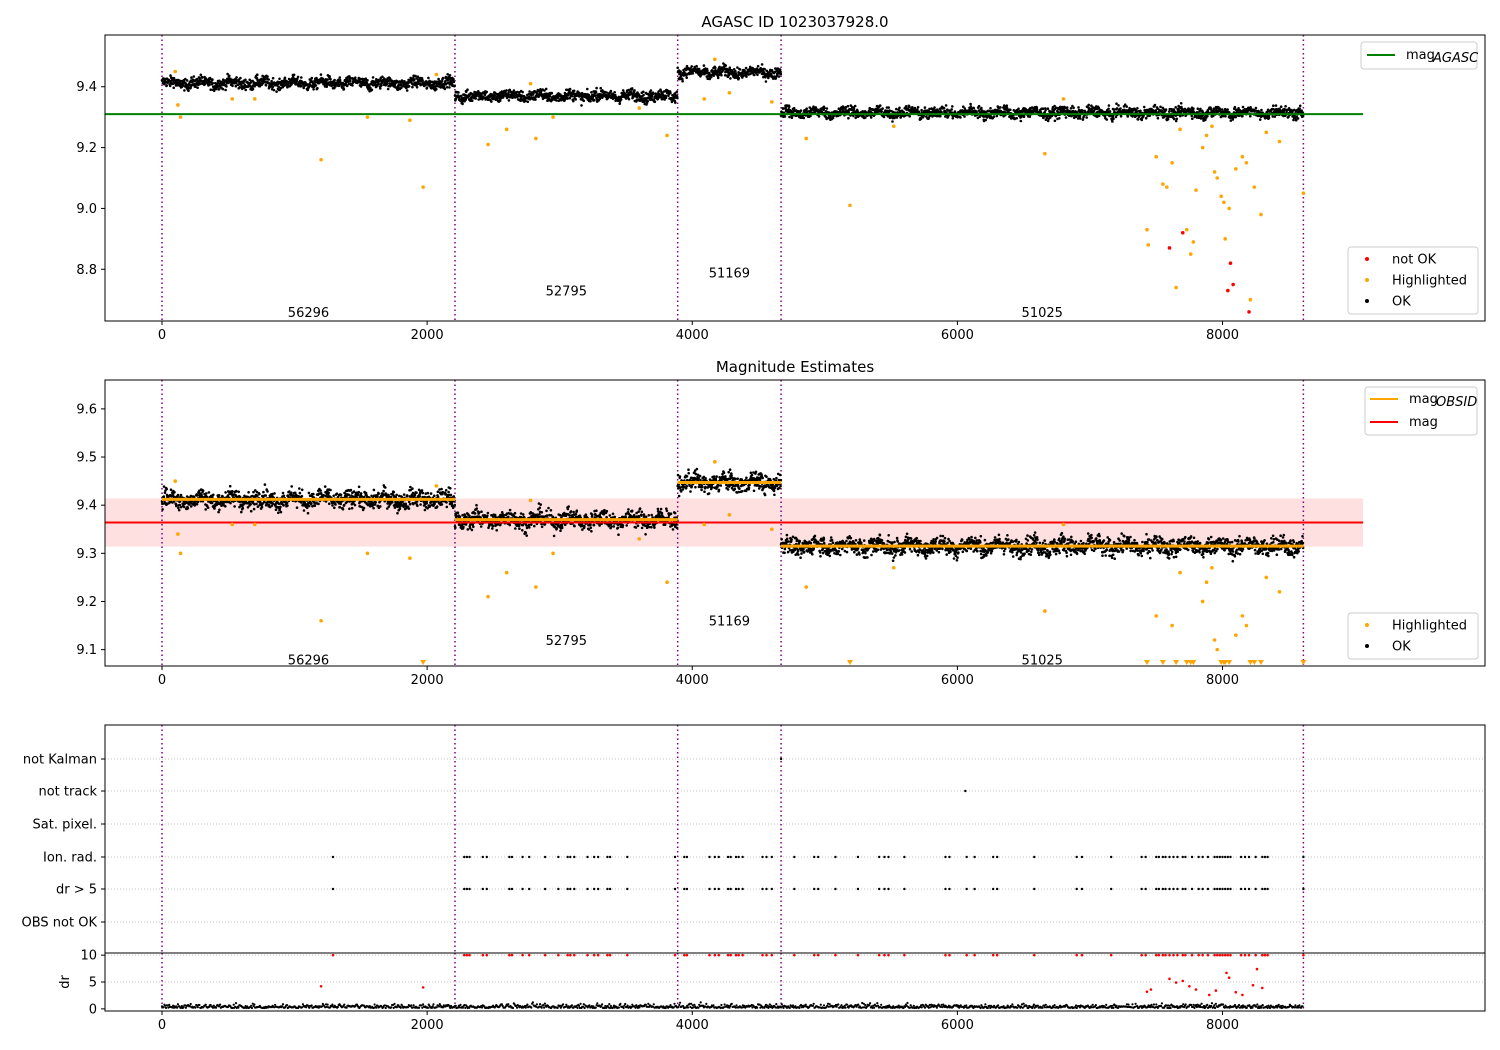 The height and width of the screenshot is (1050, 1500). What do you see at coordinates (1420, 55) in the screenshot?
I see `legend-label: mag` at bounding box center [1420, 55].